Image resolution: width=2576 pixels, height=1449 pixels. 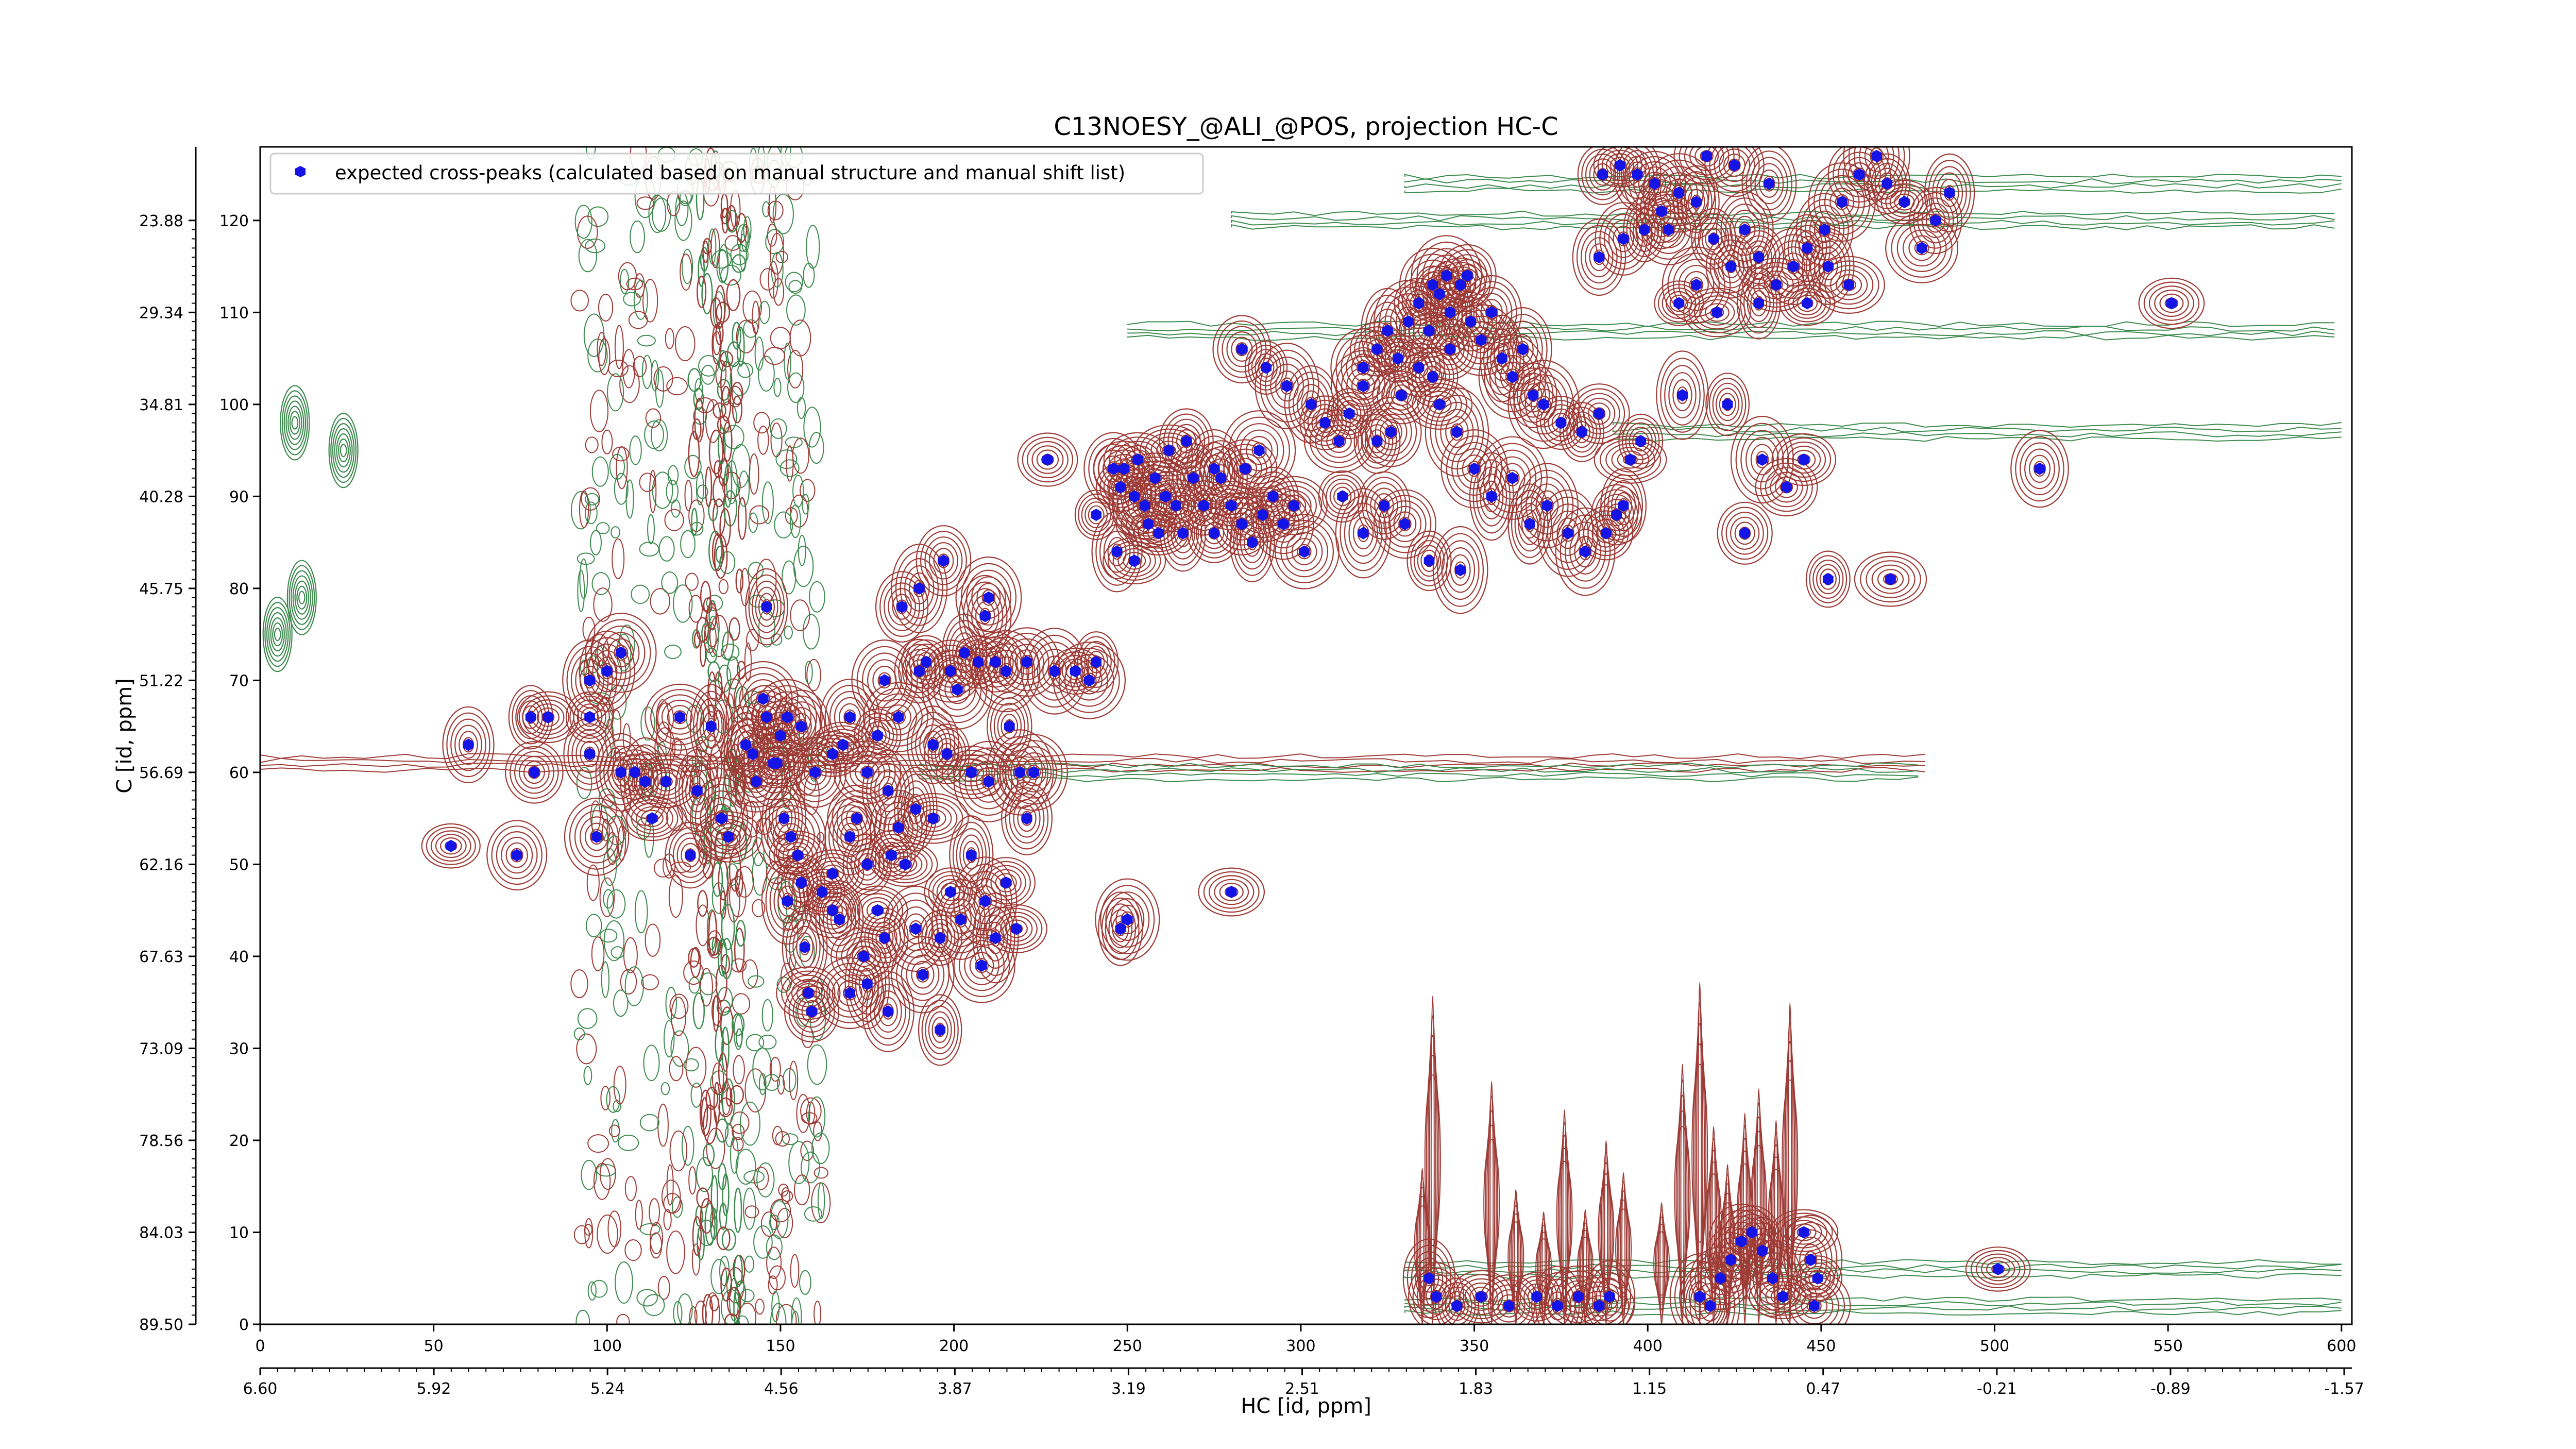 I want to click on legend-marker, so click(x=300, y=171).